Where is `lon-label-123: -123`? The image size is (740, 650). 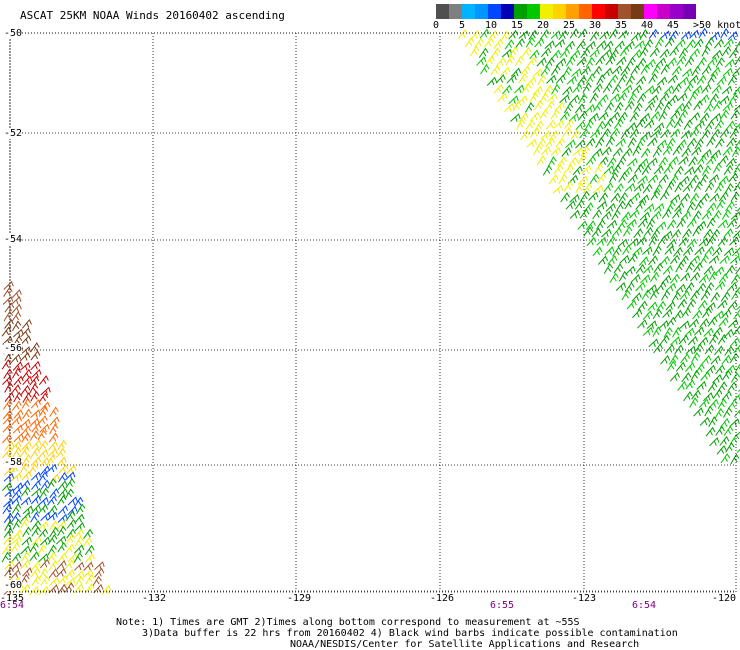
lon-label-123: -123 is located at coordinates (584, 598).